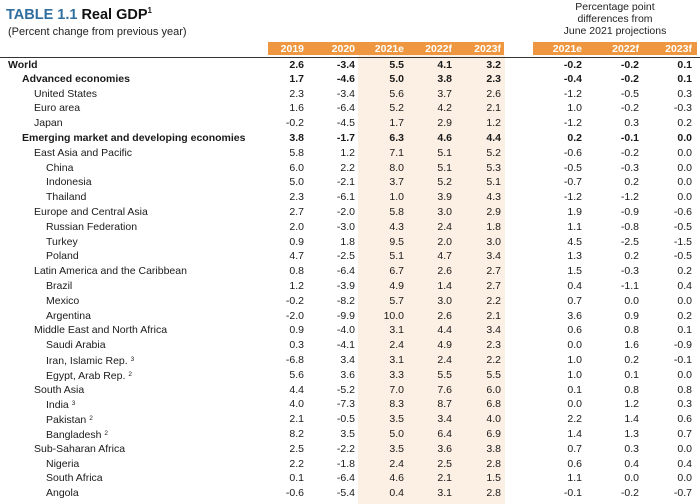 The height and width of the screenshot is (504, 700). Describe the element at coordinates (350, 182) in the screenshot. I see `table-row: Indonesia 5.0 -2.1 3.7 5.2 5.1 -0.7 0.2 0.0` at that location.